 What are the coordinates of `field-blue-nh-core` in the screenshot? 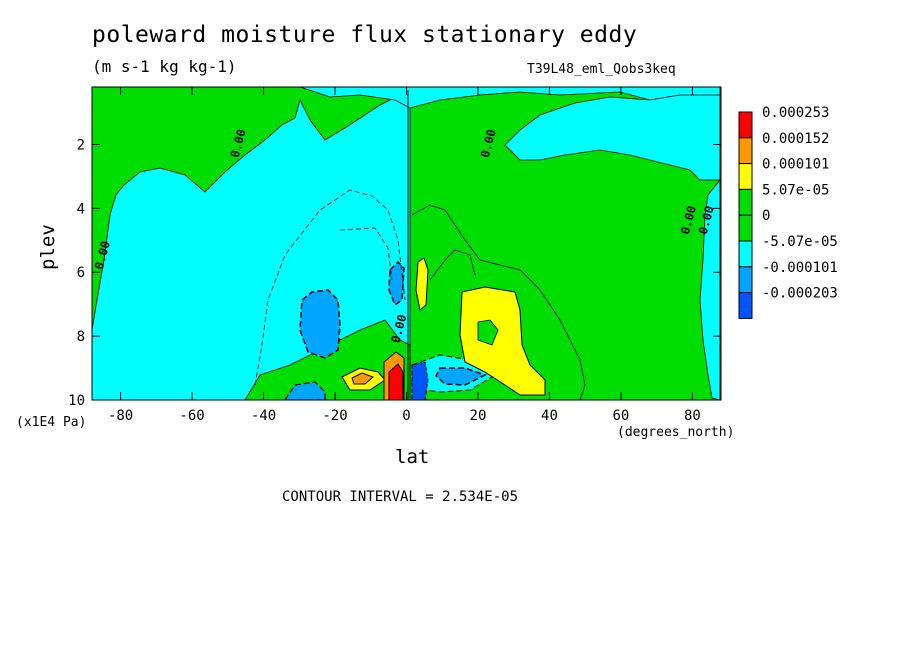 It's located at (420, 380).